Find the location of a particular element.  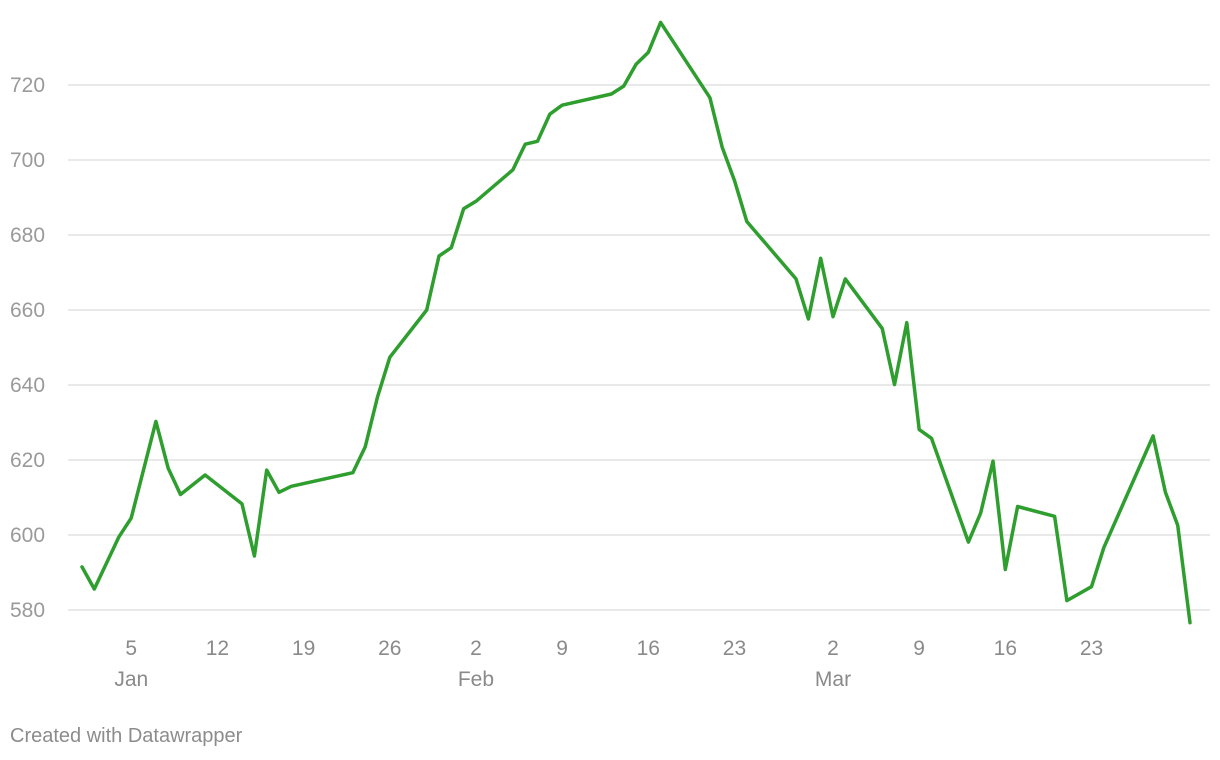

x-tick-label: 26 is located at coordinates (389, 648).